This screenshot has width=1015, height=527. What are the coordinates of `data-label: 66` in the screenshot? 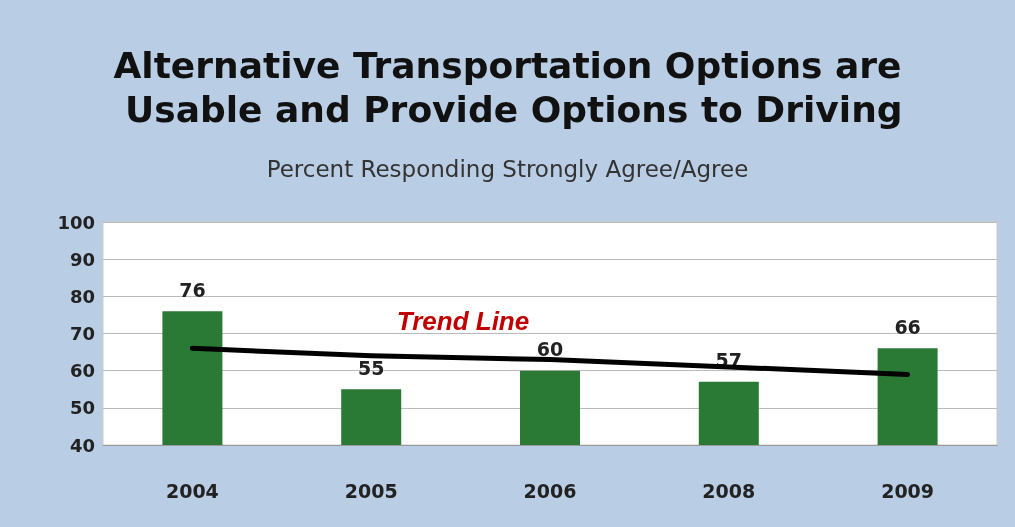 It's located at (907, 326).